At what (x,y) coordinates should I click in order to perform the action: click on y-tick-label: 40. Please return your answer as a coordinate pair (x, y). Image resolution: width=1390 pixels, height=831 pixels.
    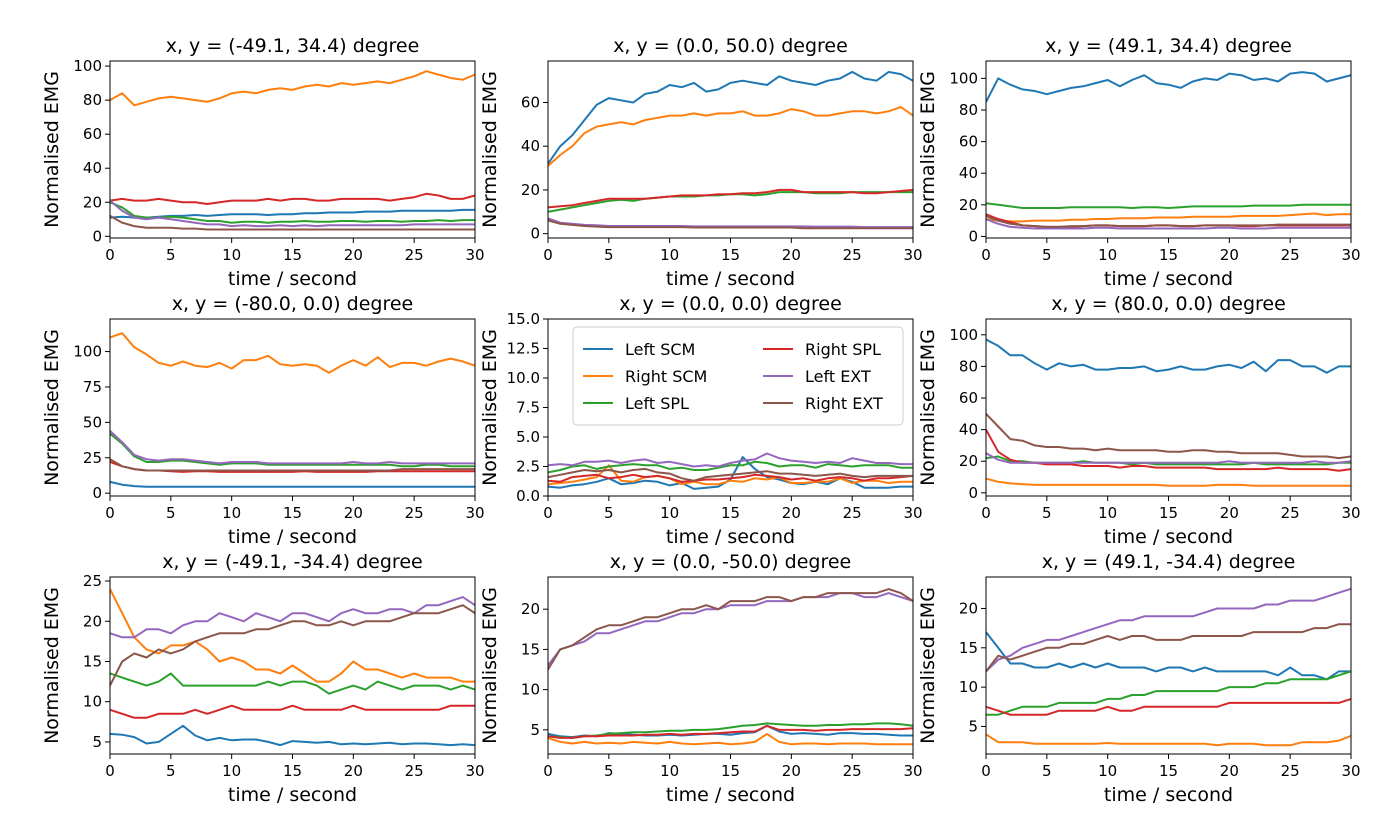
    Looking at the image, I should click on (968, 173).